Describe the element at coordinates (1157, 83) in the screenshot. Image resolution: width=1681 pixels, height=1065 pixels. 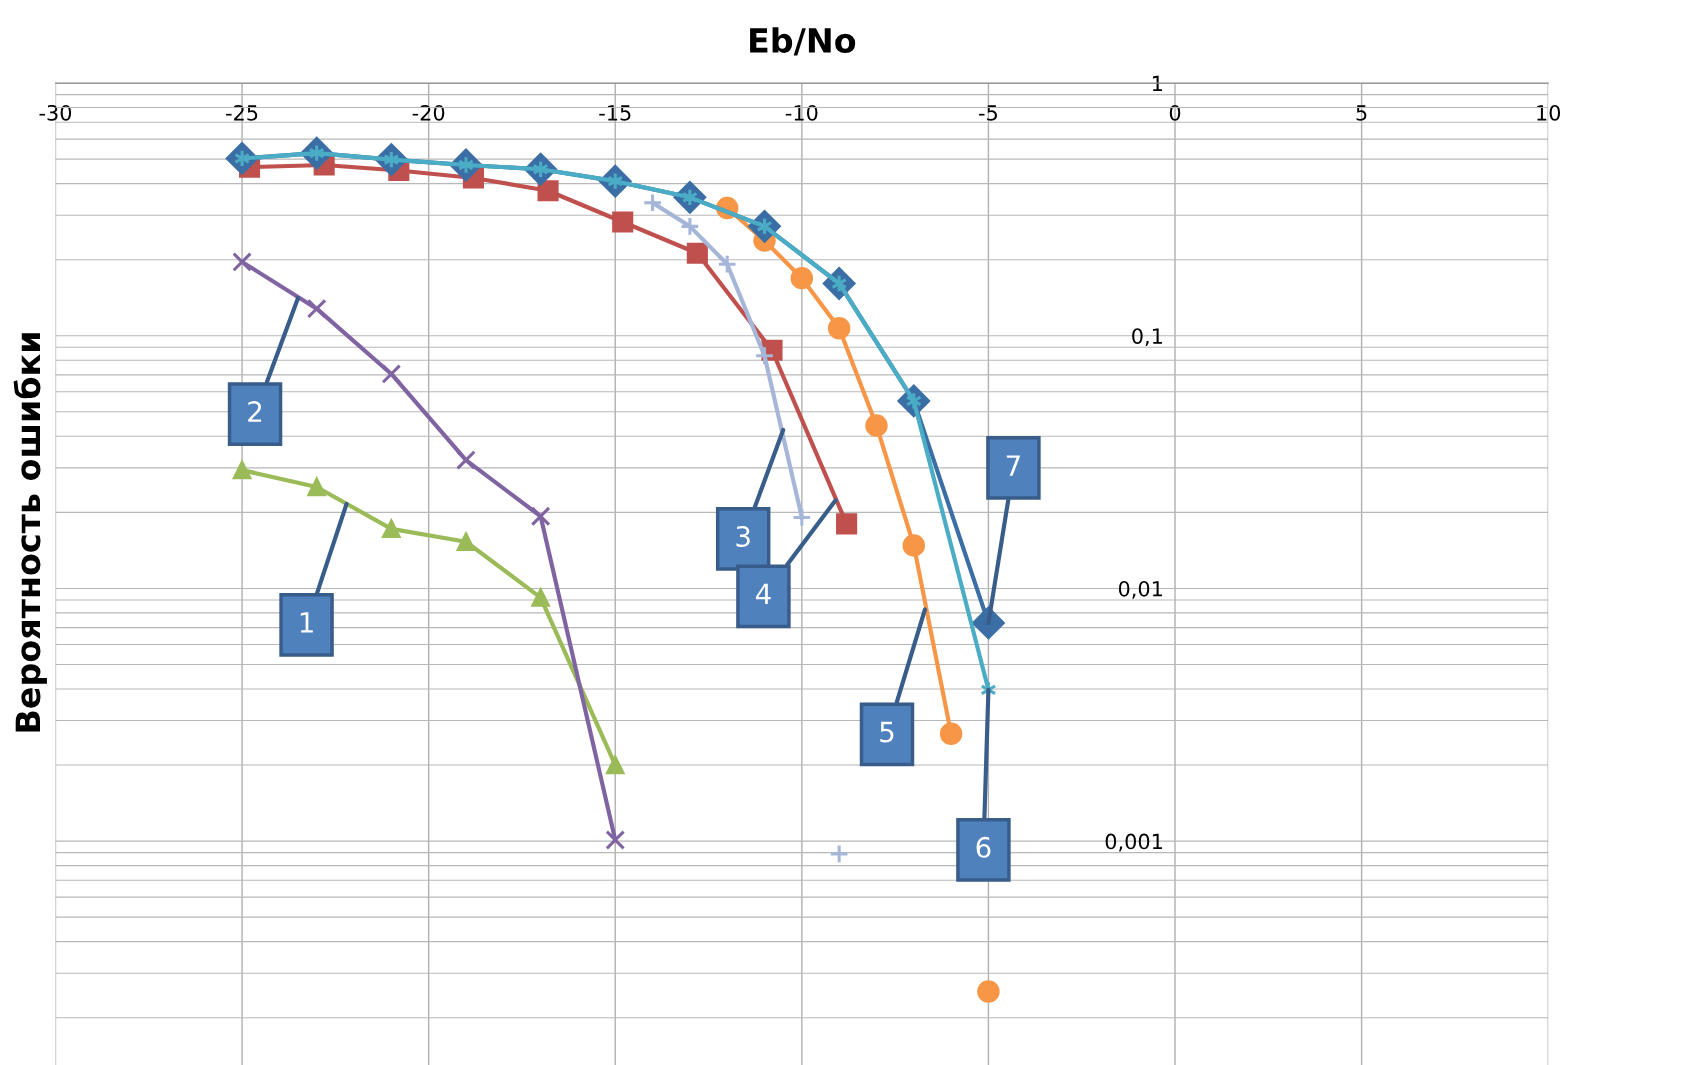
I see `y-tick-label: 1` at that location.